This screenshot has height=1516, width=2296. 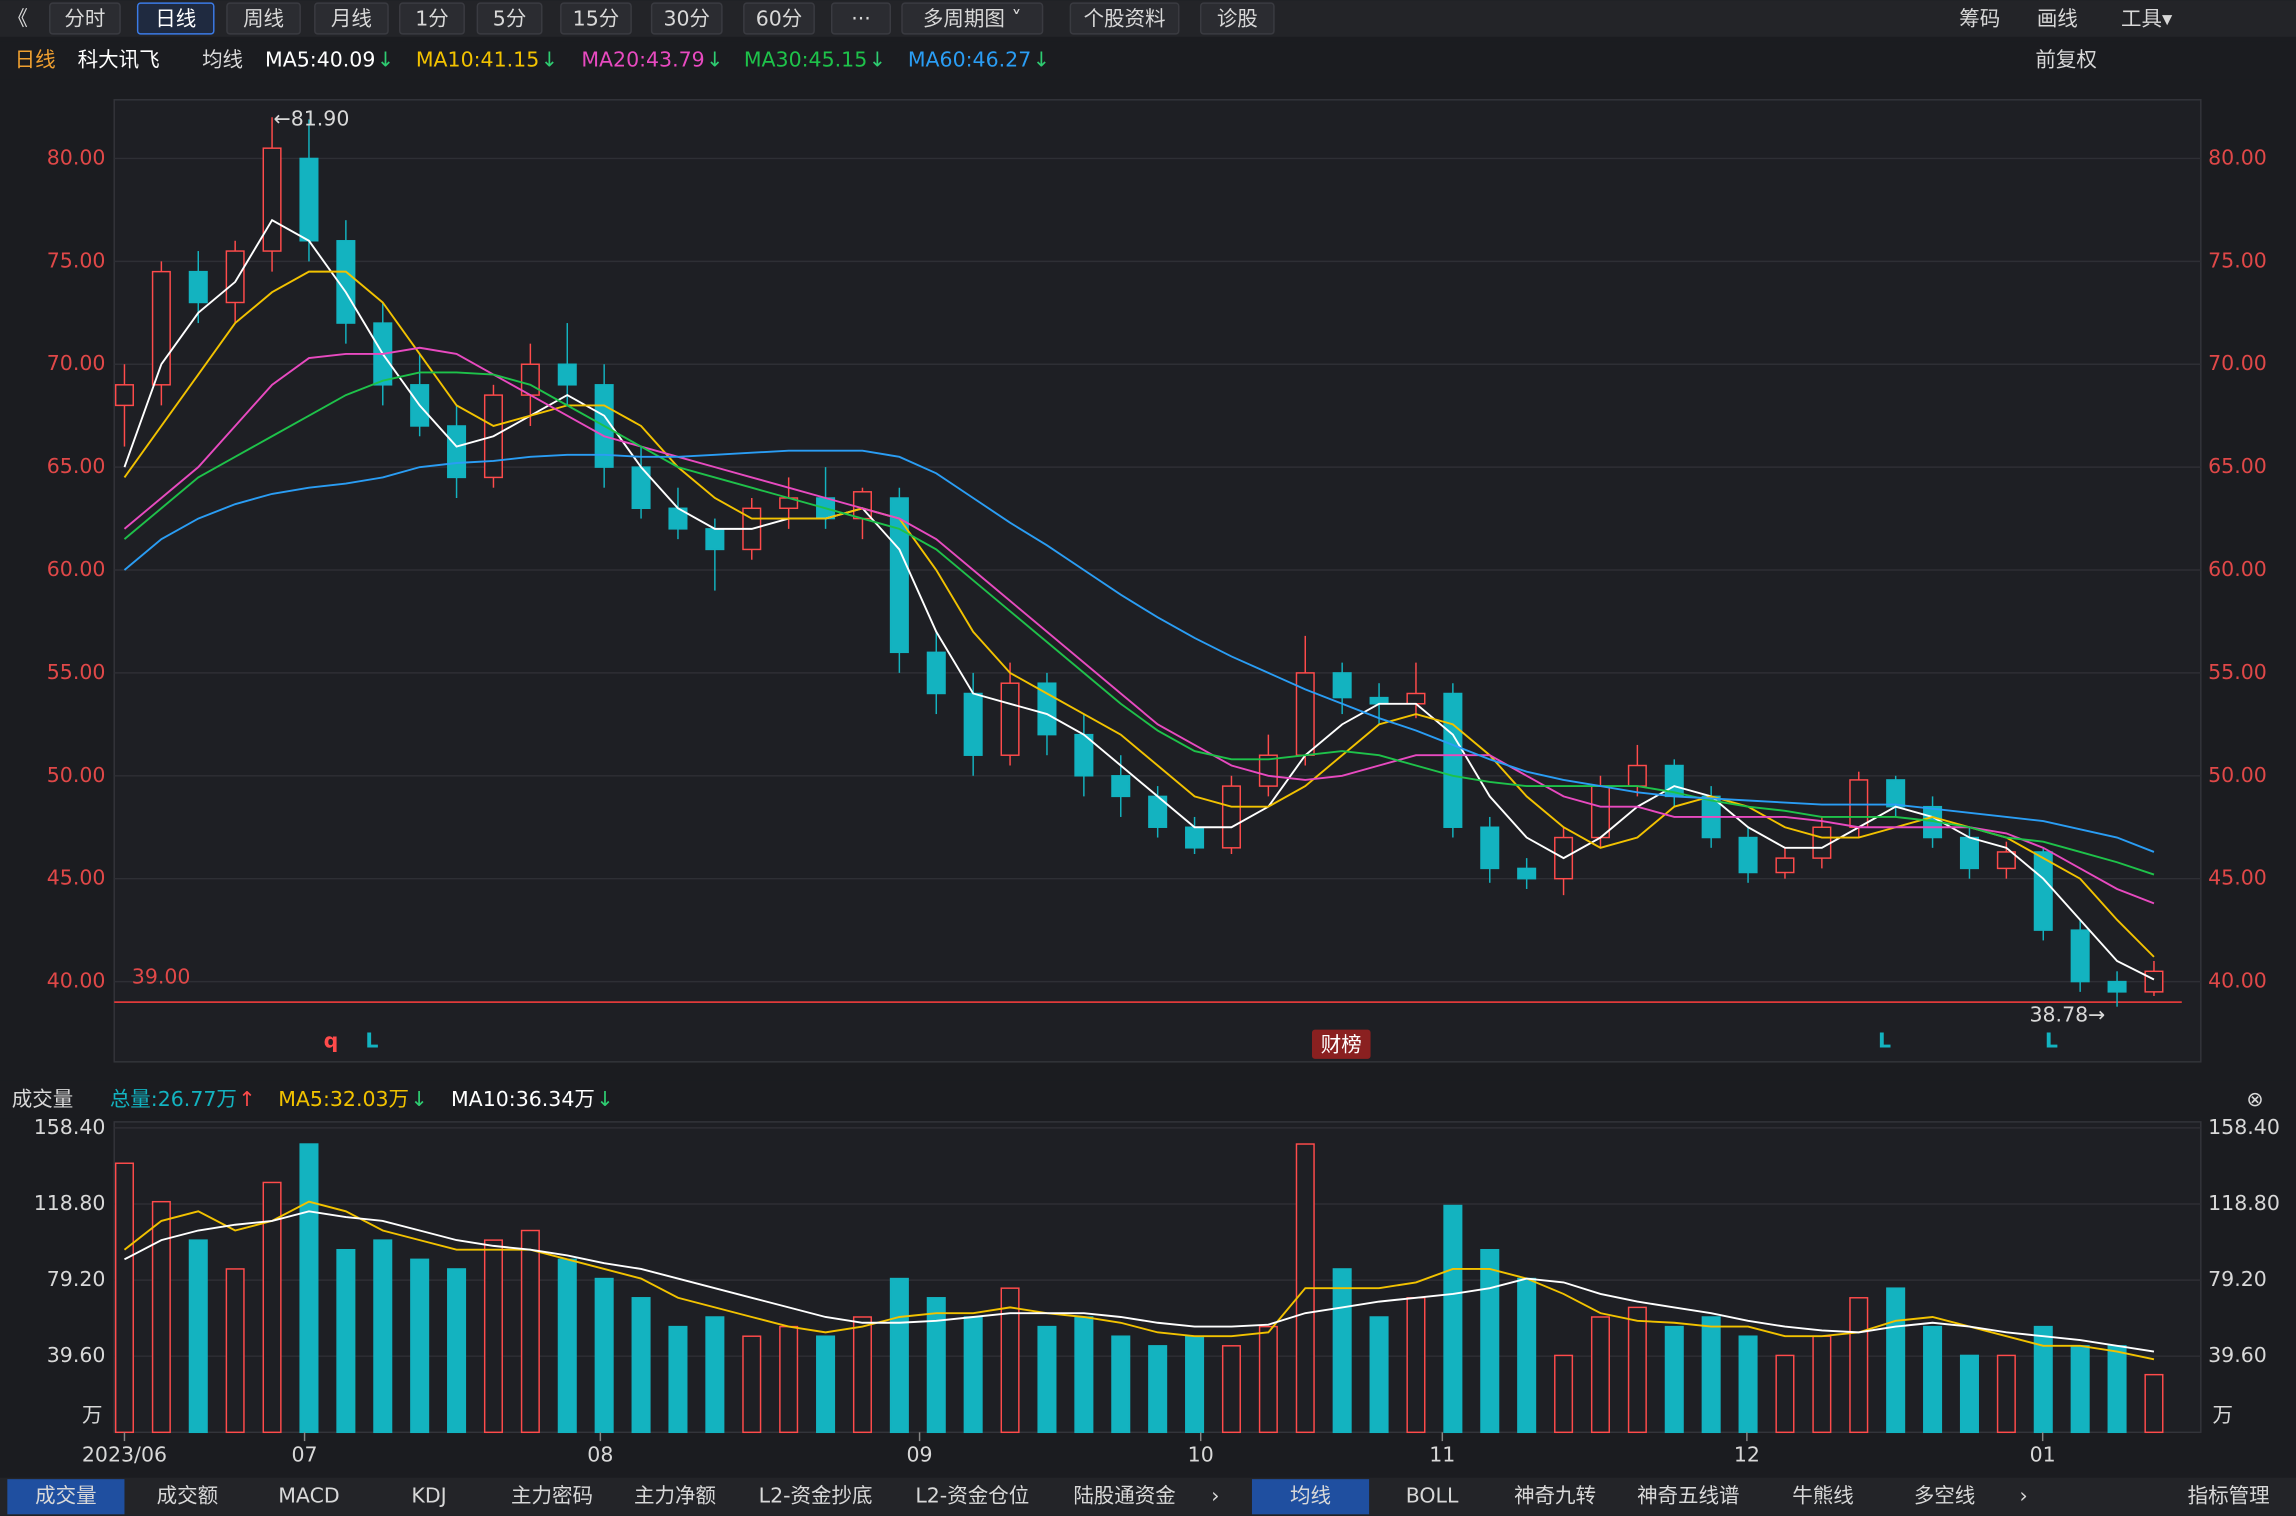 I want to click on close-icon: ⊗, so click(x=2254, y=1099).